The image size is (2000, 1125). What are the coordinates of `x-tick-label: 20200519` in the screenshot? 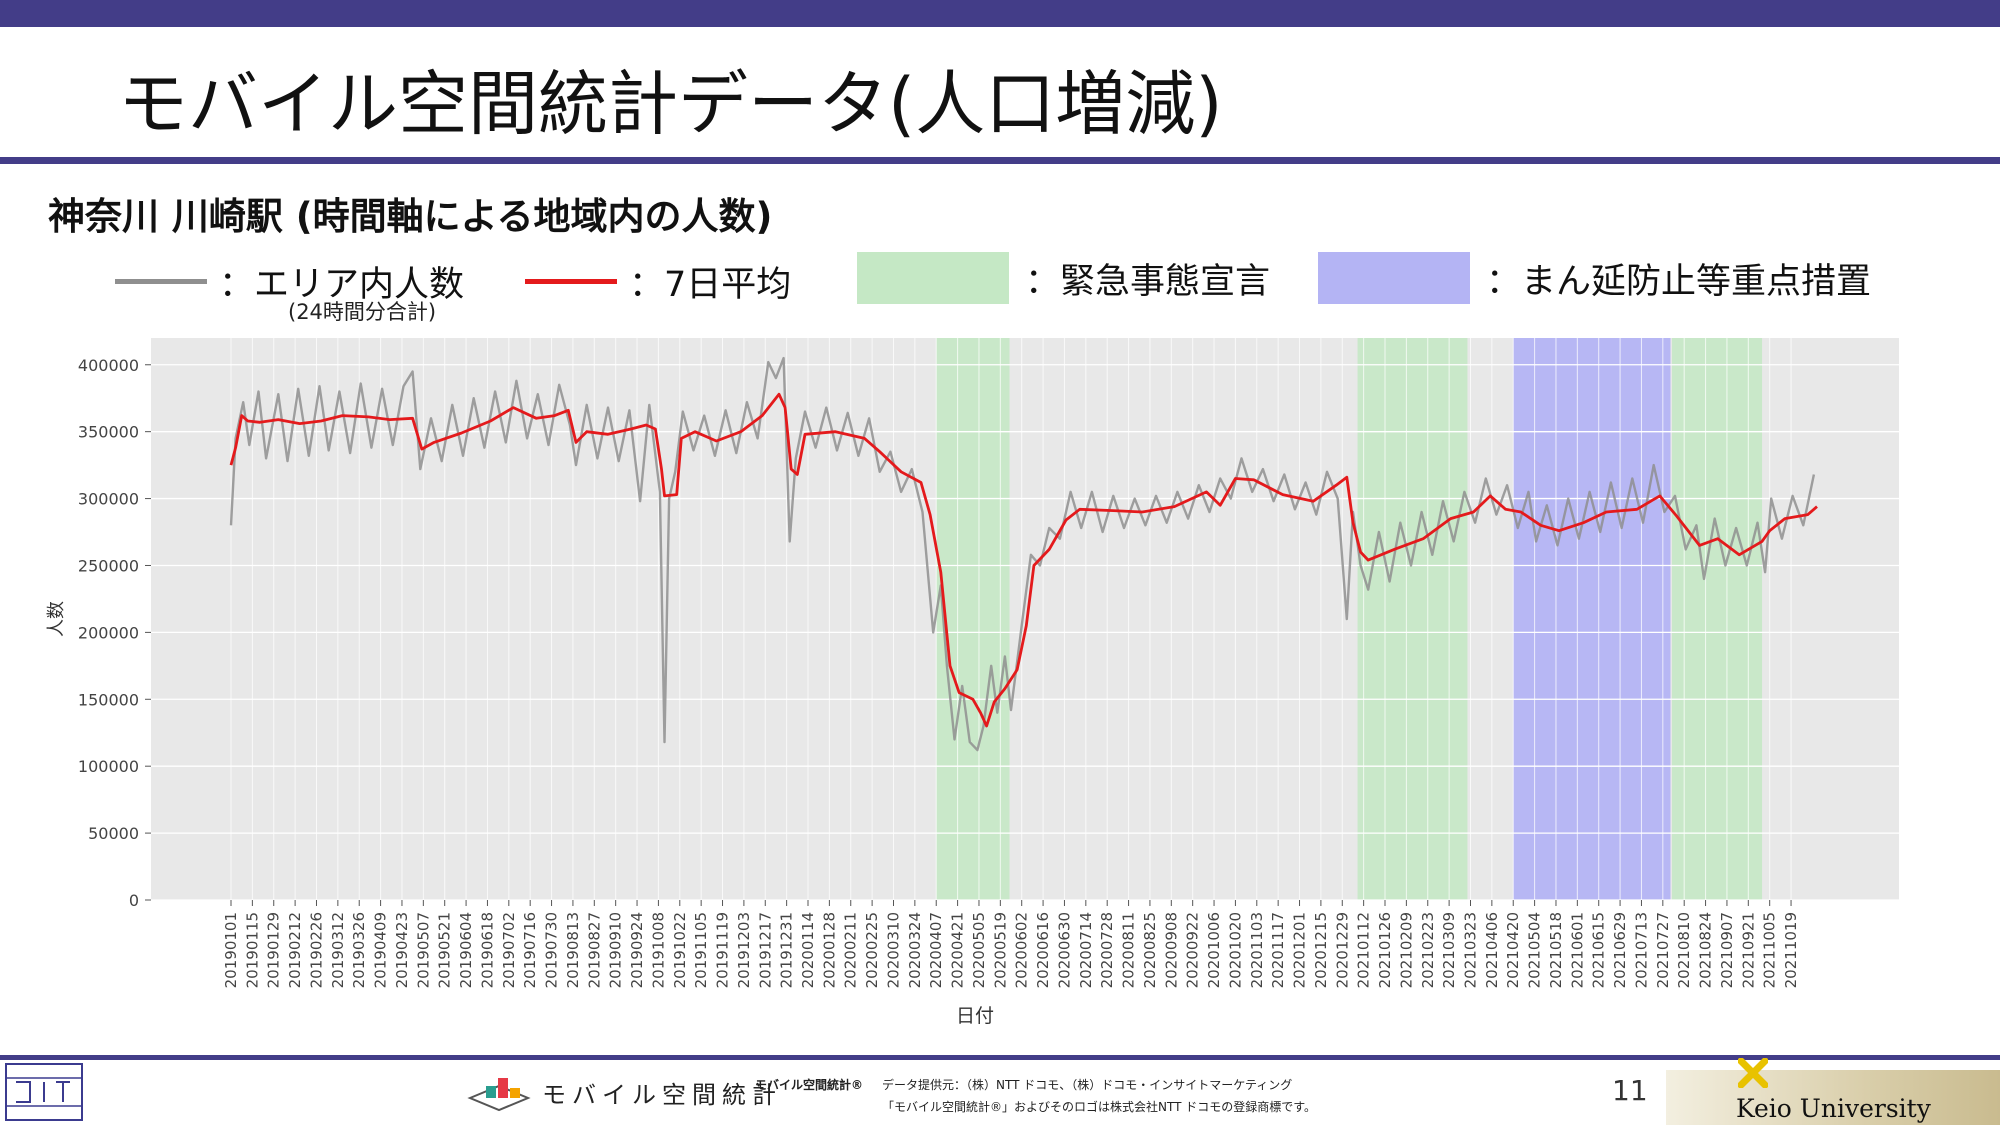 It's located at (1000, 950).